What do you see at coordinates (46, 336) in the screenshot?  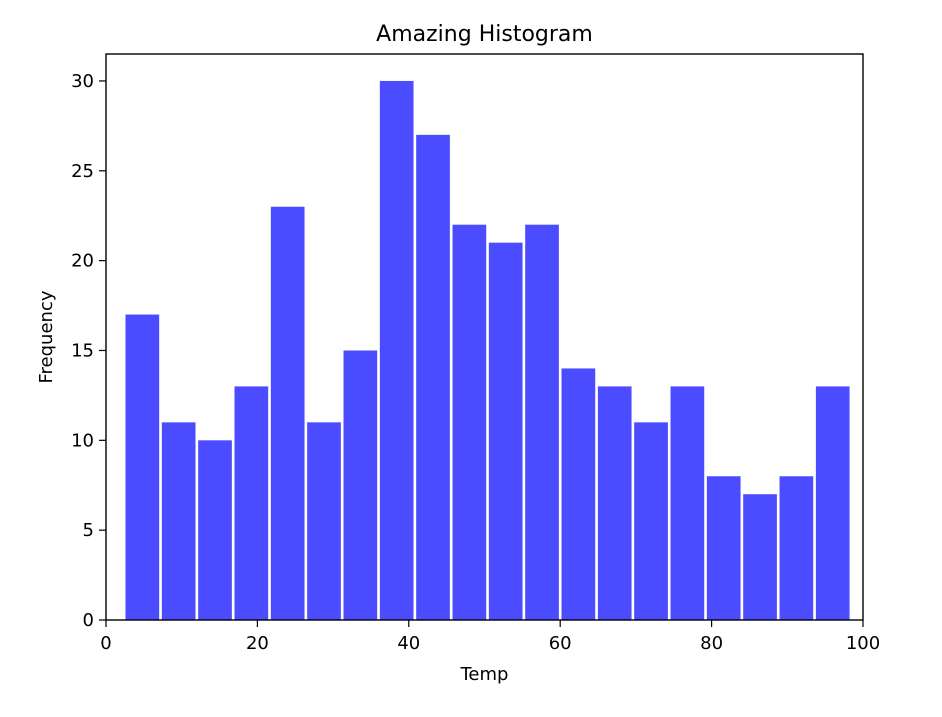 I see `y-axis-label: Frequency` at bounding box center [46, 336].